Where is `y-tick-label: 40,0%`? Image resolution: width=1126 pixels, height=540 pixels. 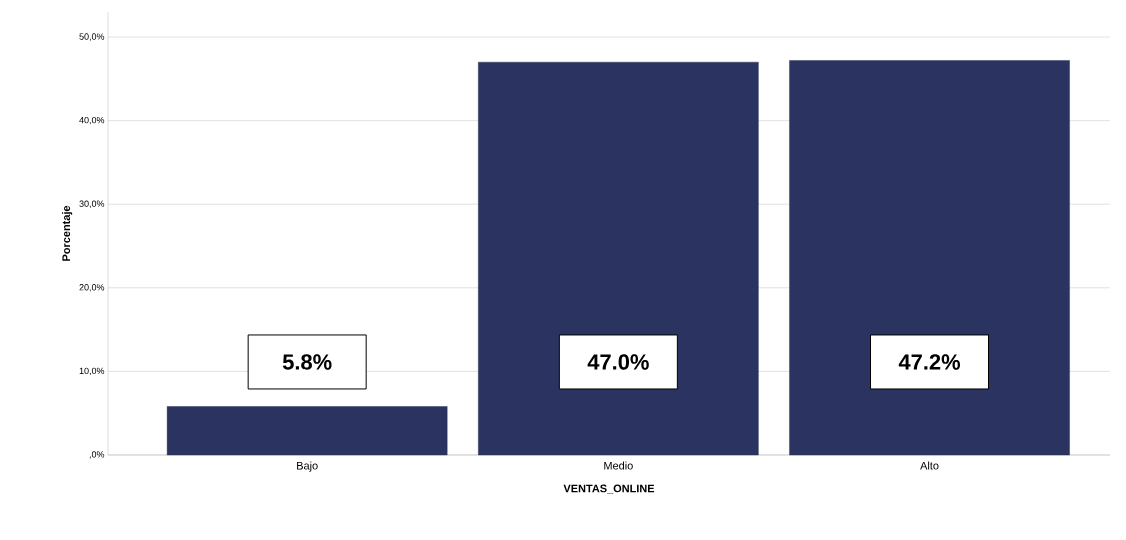 y-tick-label: 40,0% is located at coordinates (92, 120).